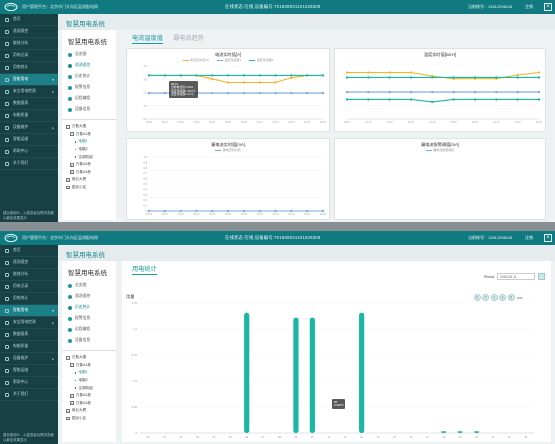 This screenshot has width=555, height=444. Describe the element at coordinates (228, 60) in the screenshot. I see `legend-item: 温度传感器1` at that location.